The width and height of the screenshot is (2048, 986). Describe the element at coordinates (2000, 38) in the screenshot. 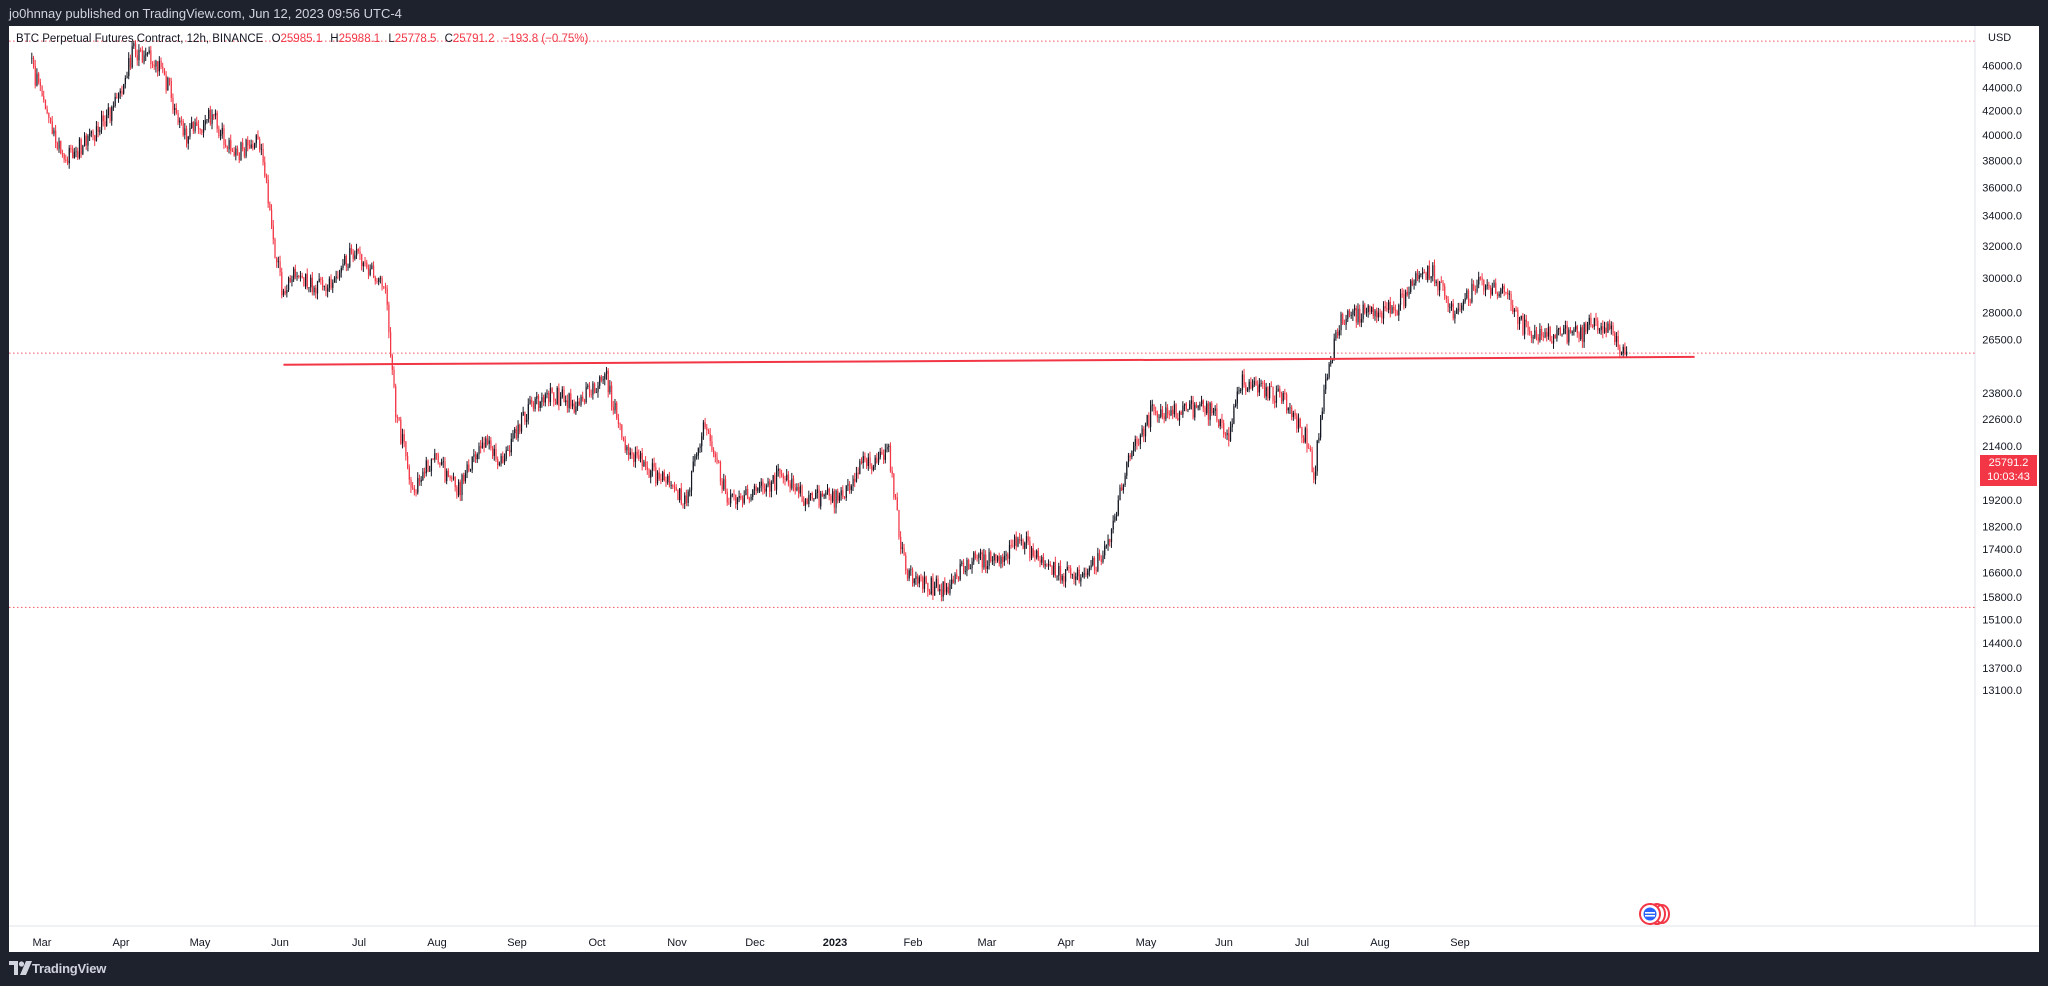

I see `currency-label: USD` at that location.